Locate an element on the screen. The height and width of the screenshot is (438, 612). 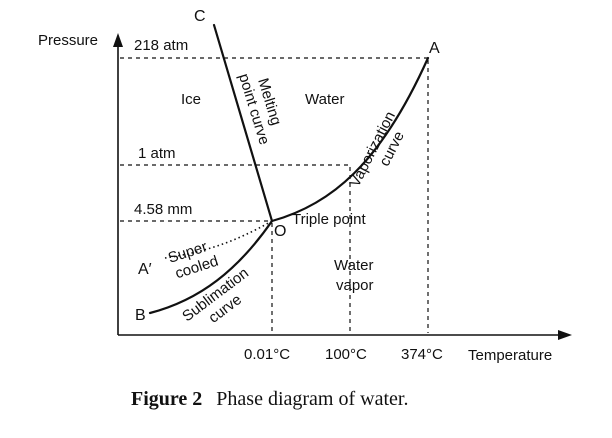
sublimation-curve is located at coordinates (211, 267).